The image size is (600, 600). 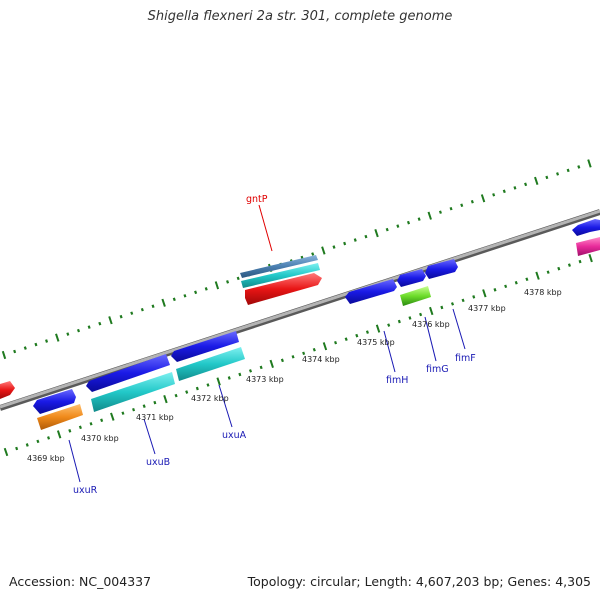 I want to click on kbp-label: 4370 kbp, so click(x=100, y=438).